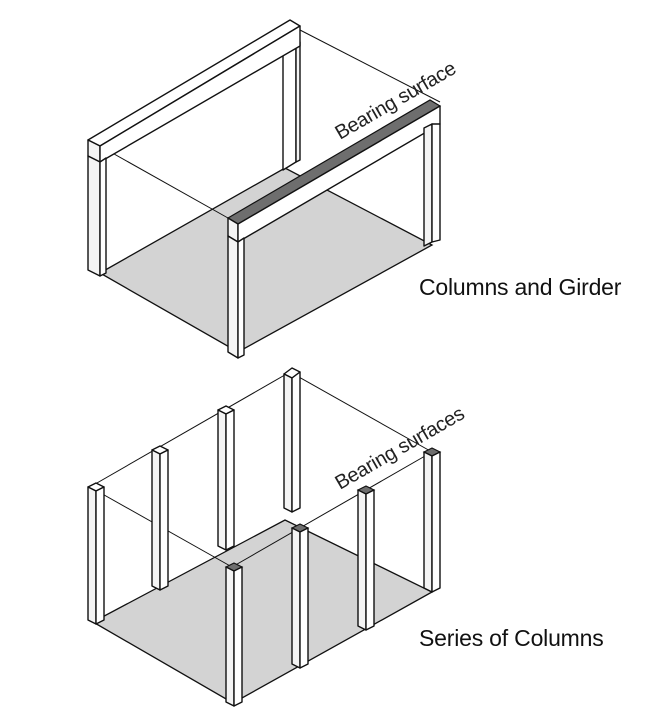 The image size is (650, 712). What do you see at coordinates (266, 260) in the screenshot?
I see `floor-slab-top` at bounding box center [266, 260].